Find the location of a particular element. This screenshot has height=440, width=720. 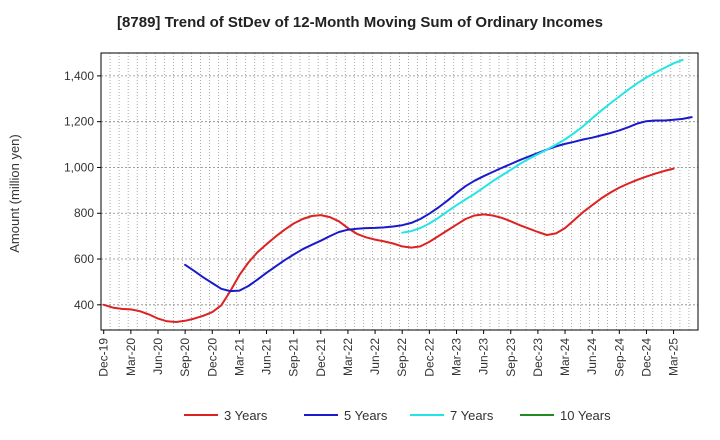

legend-label: 3 Years is located at coordinates (246, 415).